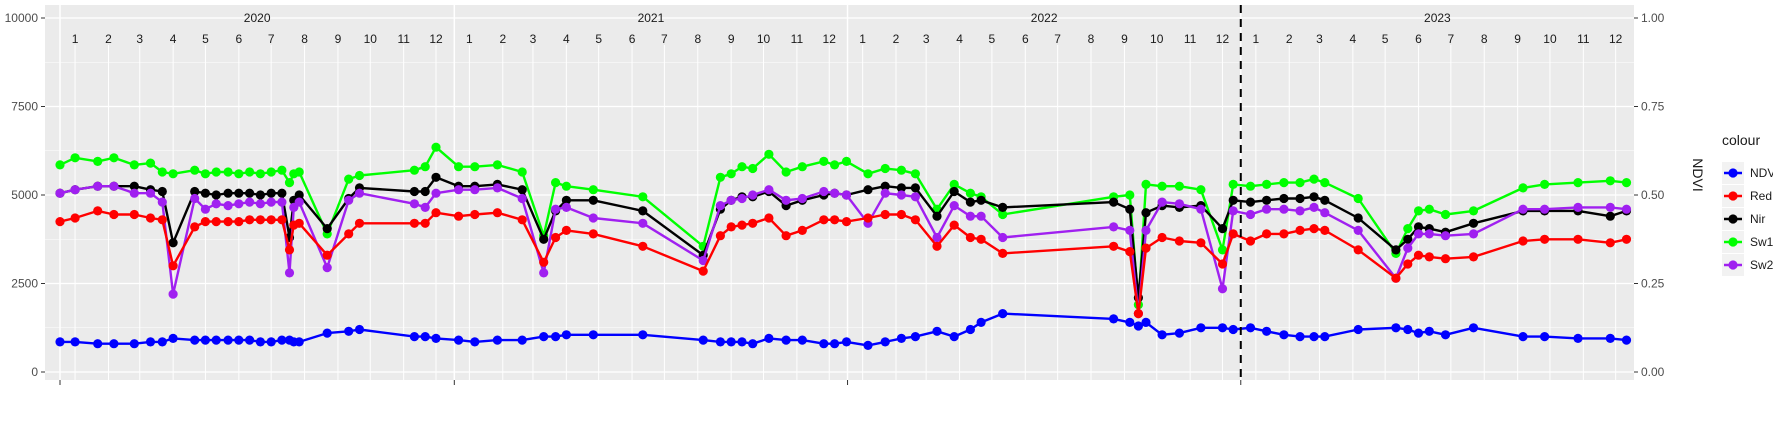 Image resolution: width=1773 pixels, height=442 pixels. Describe the element at coordinates (1025, 39) in the screenshot. I see `month-label: 6` at that location.